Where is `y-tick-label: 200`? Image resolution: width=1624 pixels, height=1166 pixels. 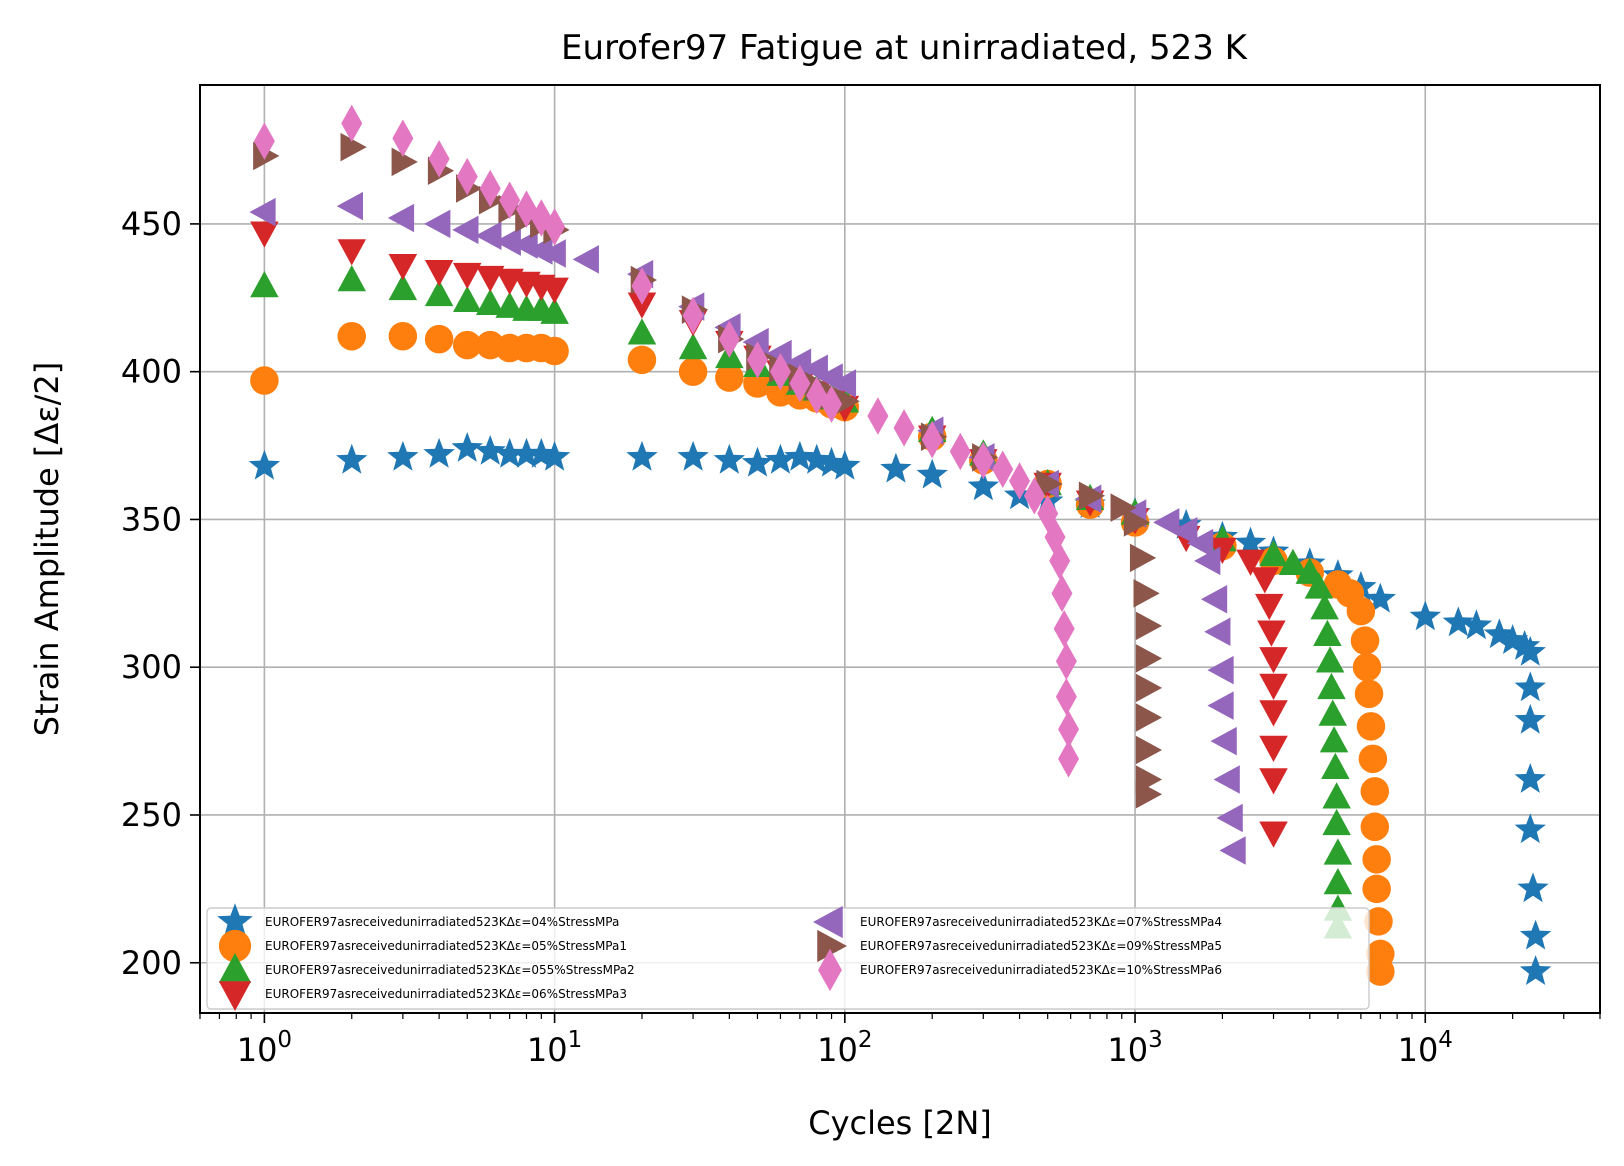
y-tick-label: 200 is located at coordinates (151, 963).